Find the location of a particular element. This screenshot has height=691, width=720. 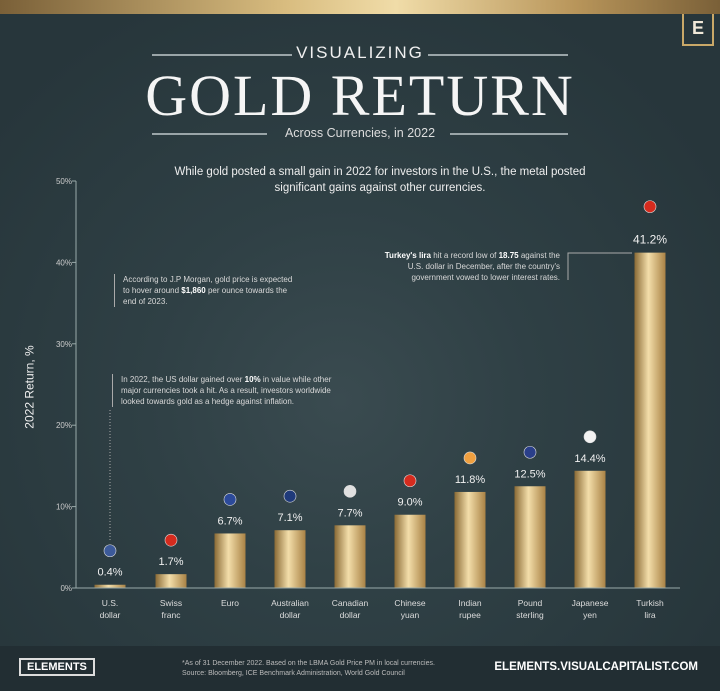

china-flag-icon is located at coordinates (410, 481).